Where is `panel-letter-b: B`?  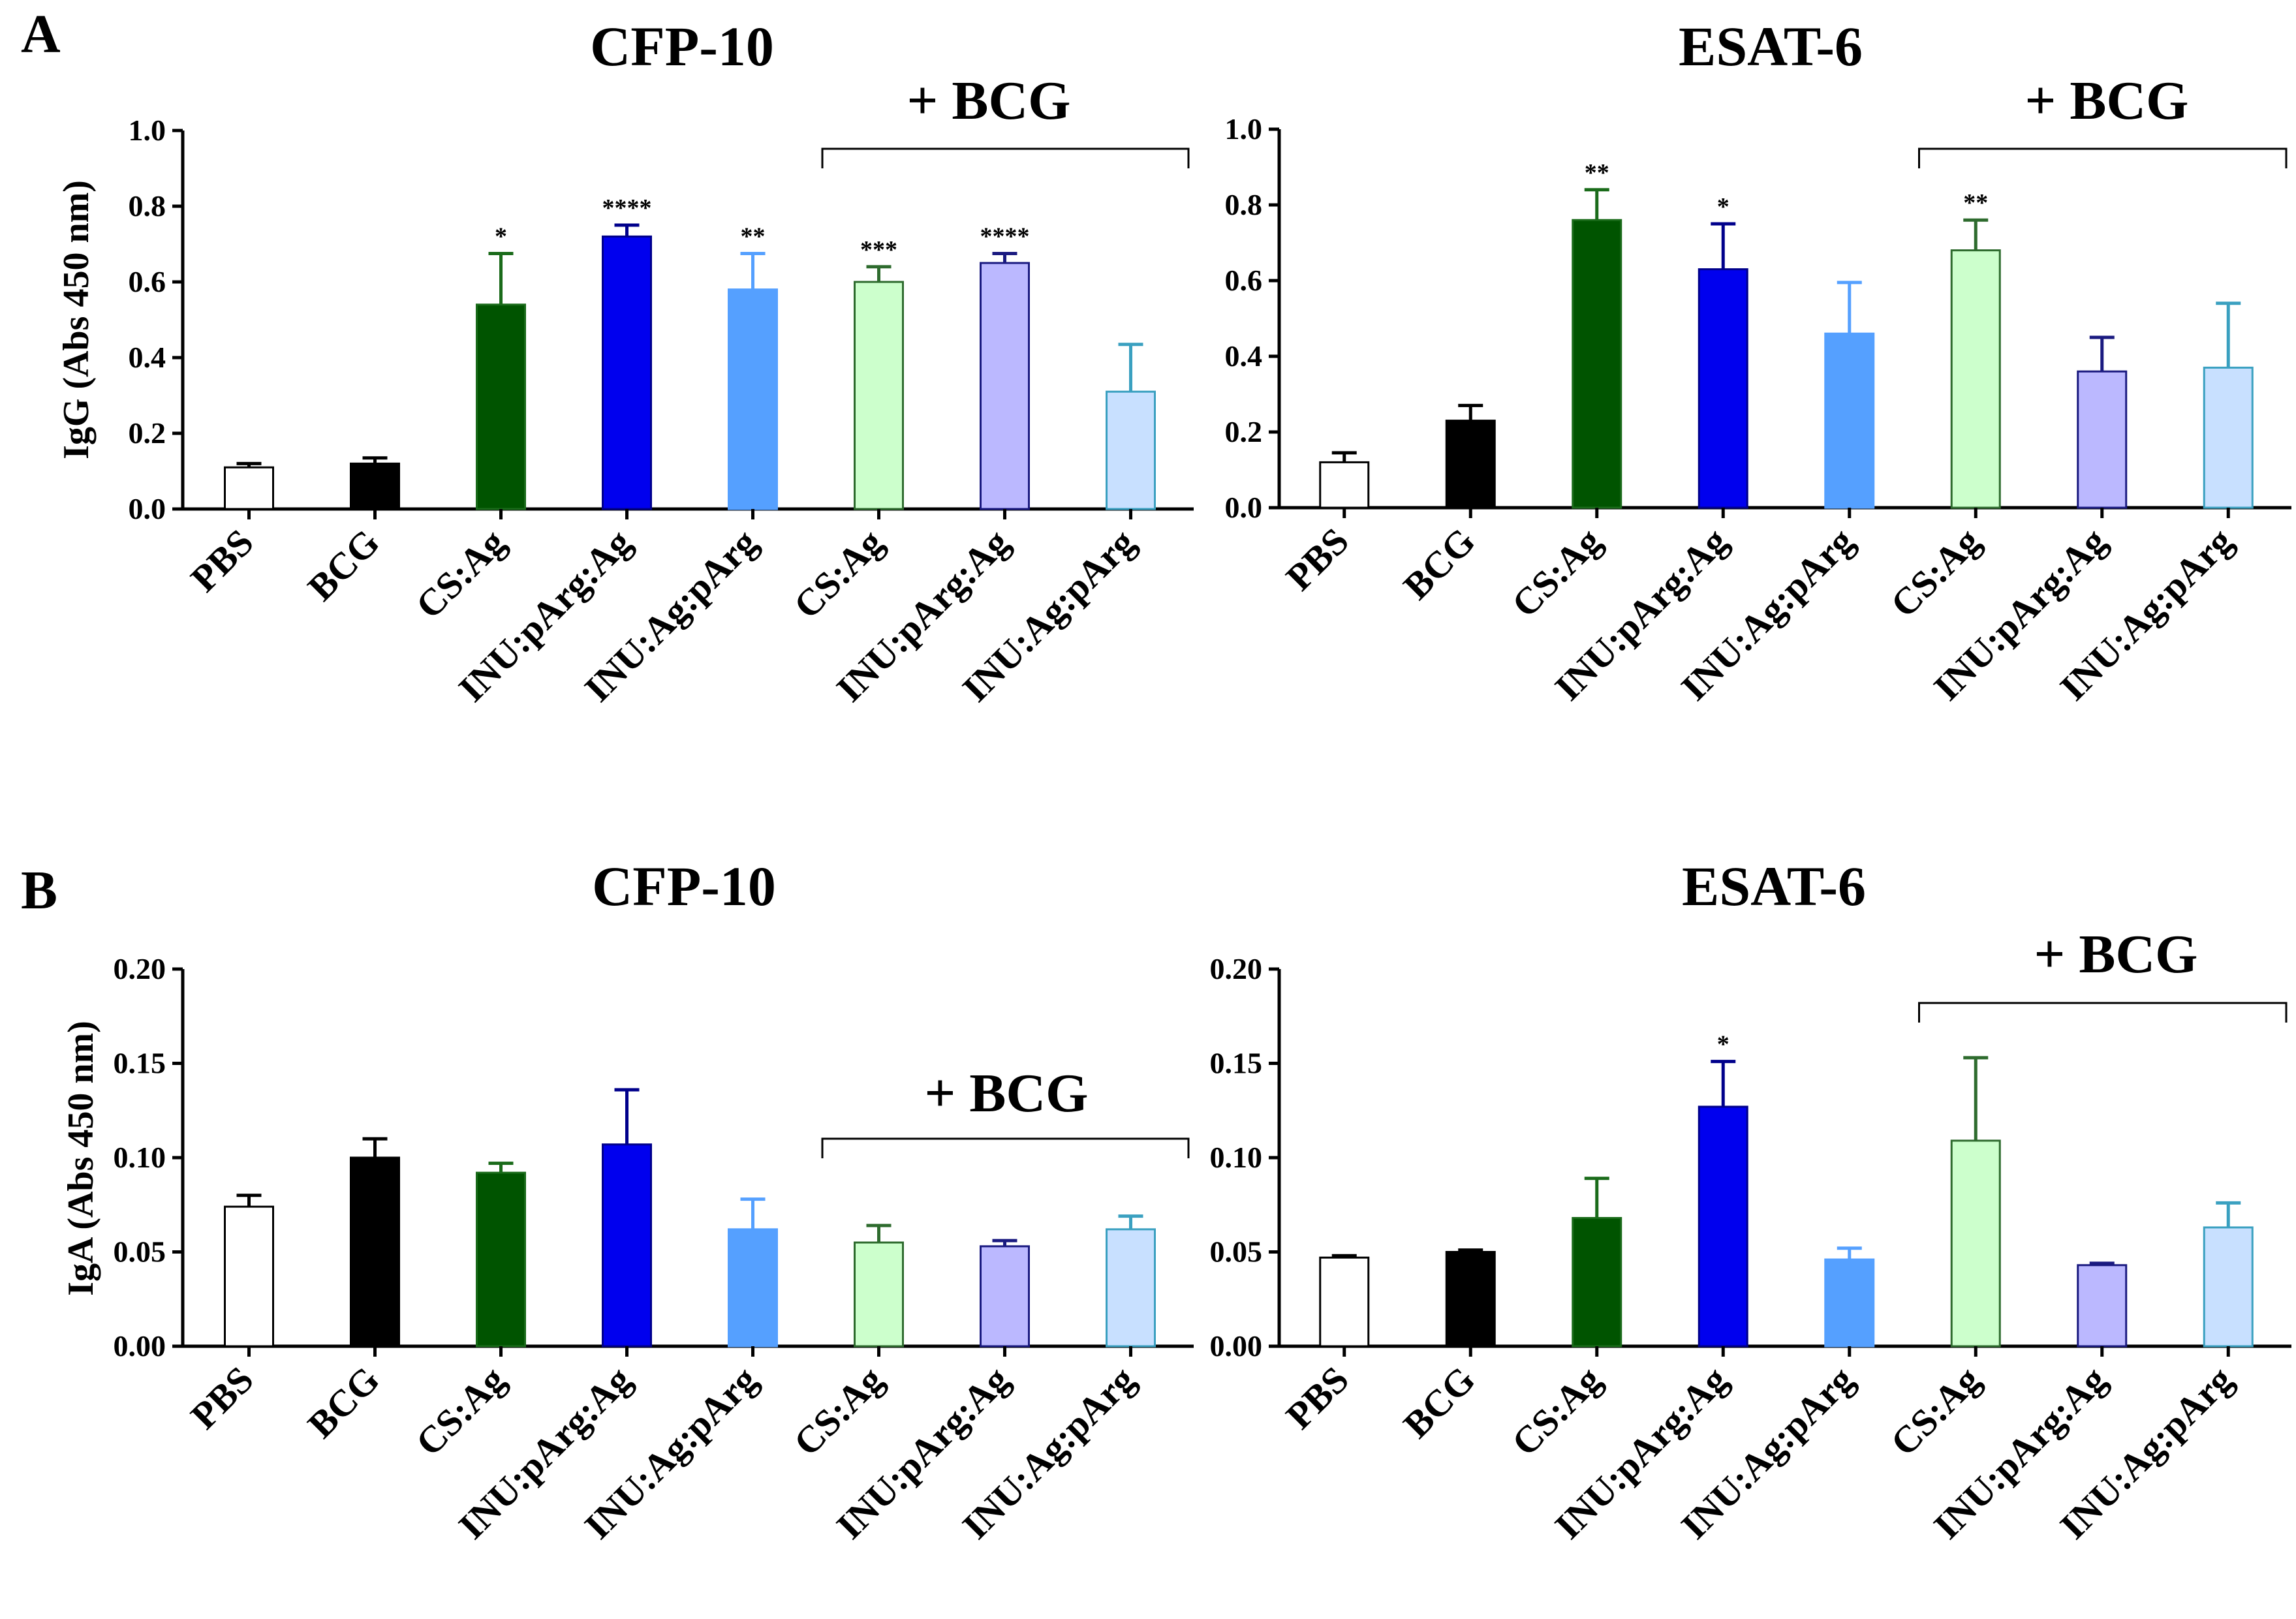
panel-letter-b: B is located at coordinates (39, 890).